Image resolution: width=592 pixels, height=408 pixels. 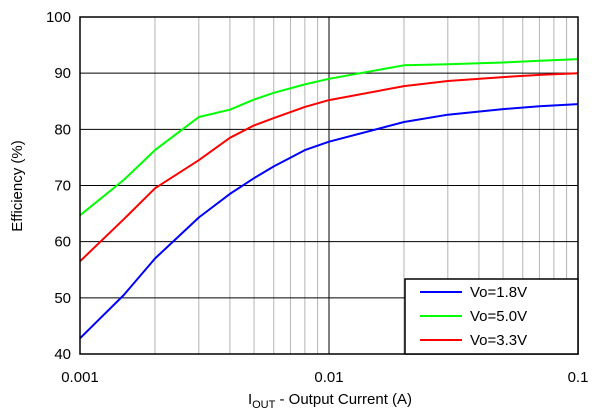 What do you see at coordinates (62, 129) in the screenshot?
I see `y-tick-label: 80` at bounding box center [62, 129].